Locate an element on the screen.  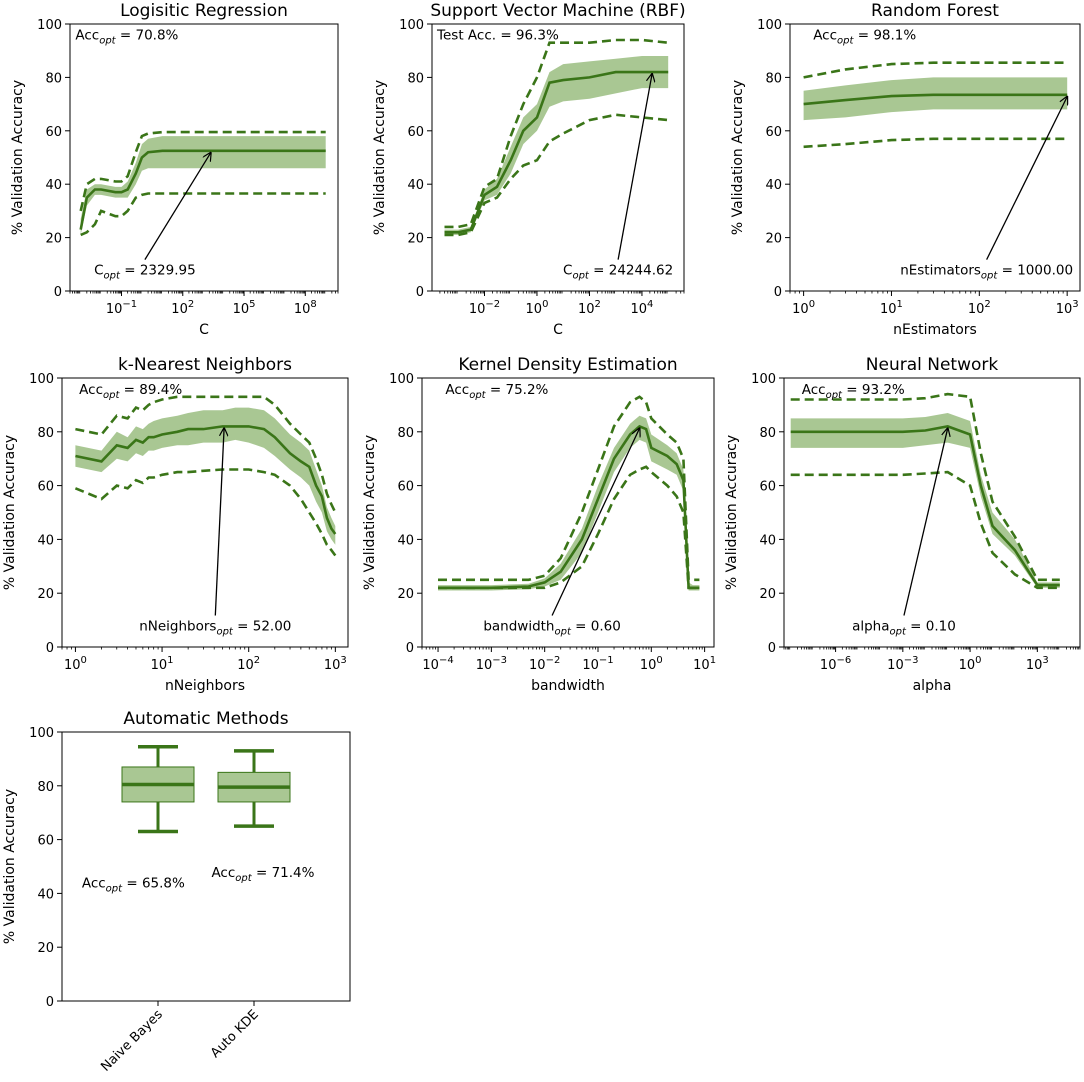
x-tick-label: 10¹ is located at coordinates (162, 664).